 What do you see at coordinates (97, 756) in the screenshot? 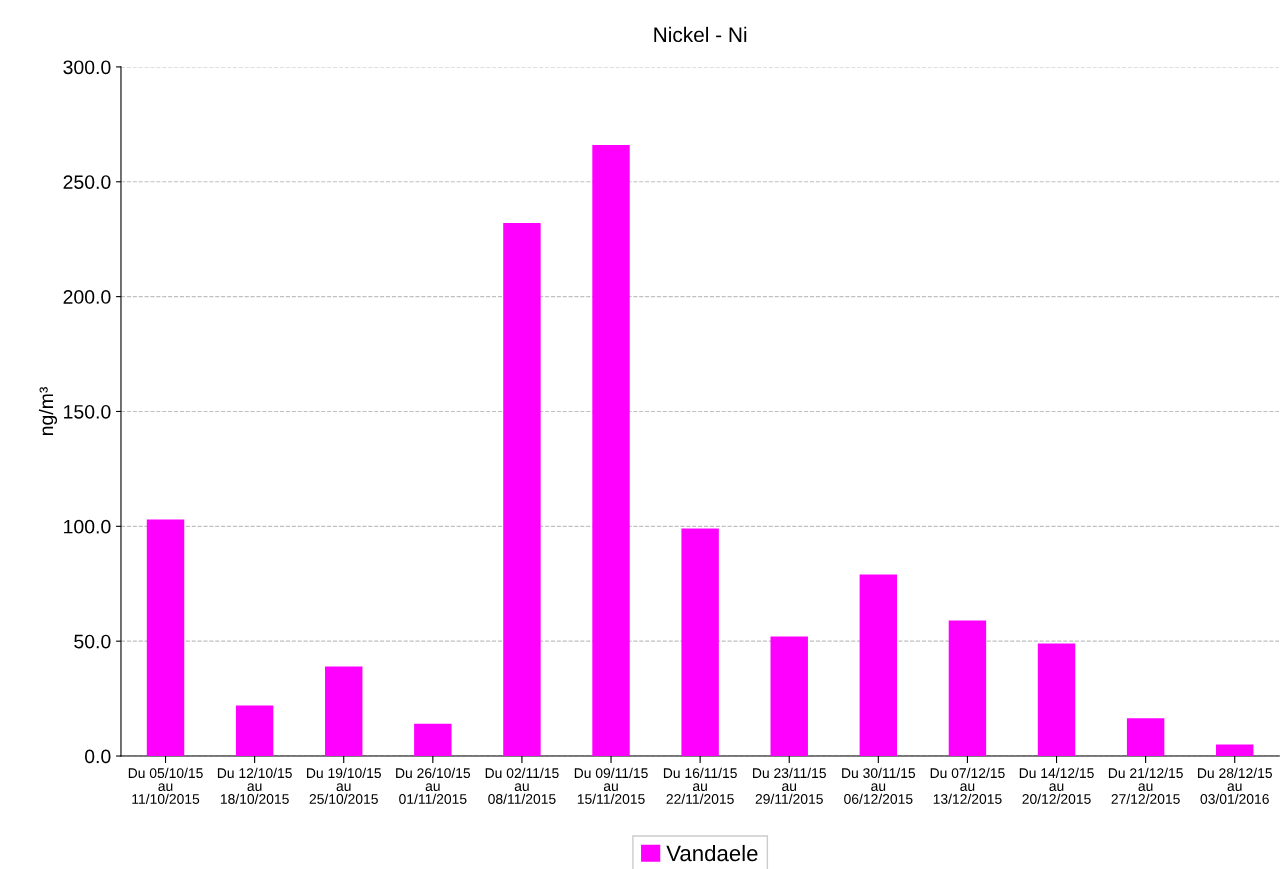
I see `y-tick-label: 0.0` at bounding box center [97, 756].